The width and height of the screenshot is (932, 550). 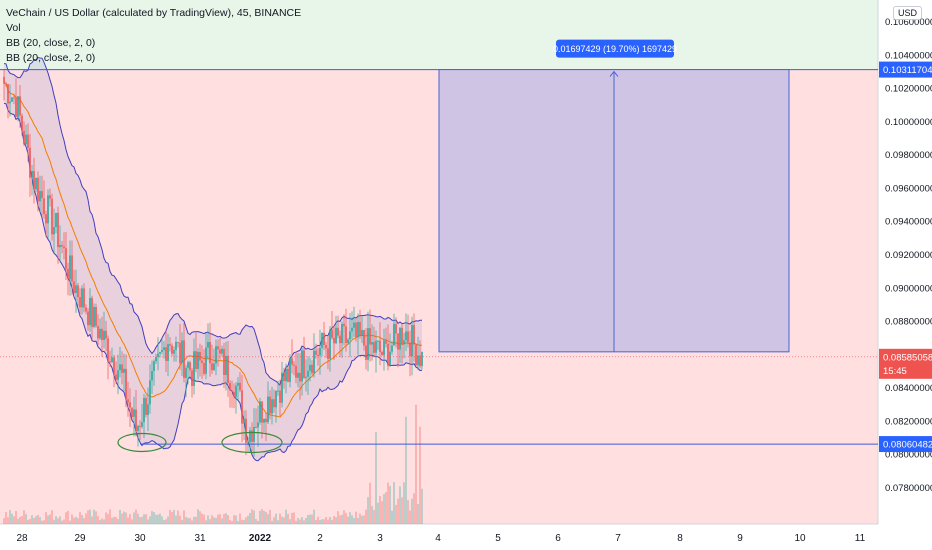 What do you see at coordinates (140, 538) in the screenshot?
I see `x-tick-label: 30` at bounding box center [140, 538].